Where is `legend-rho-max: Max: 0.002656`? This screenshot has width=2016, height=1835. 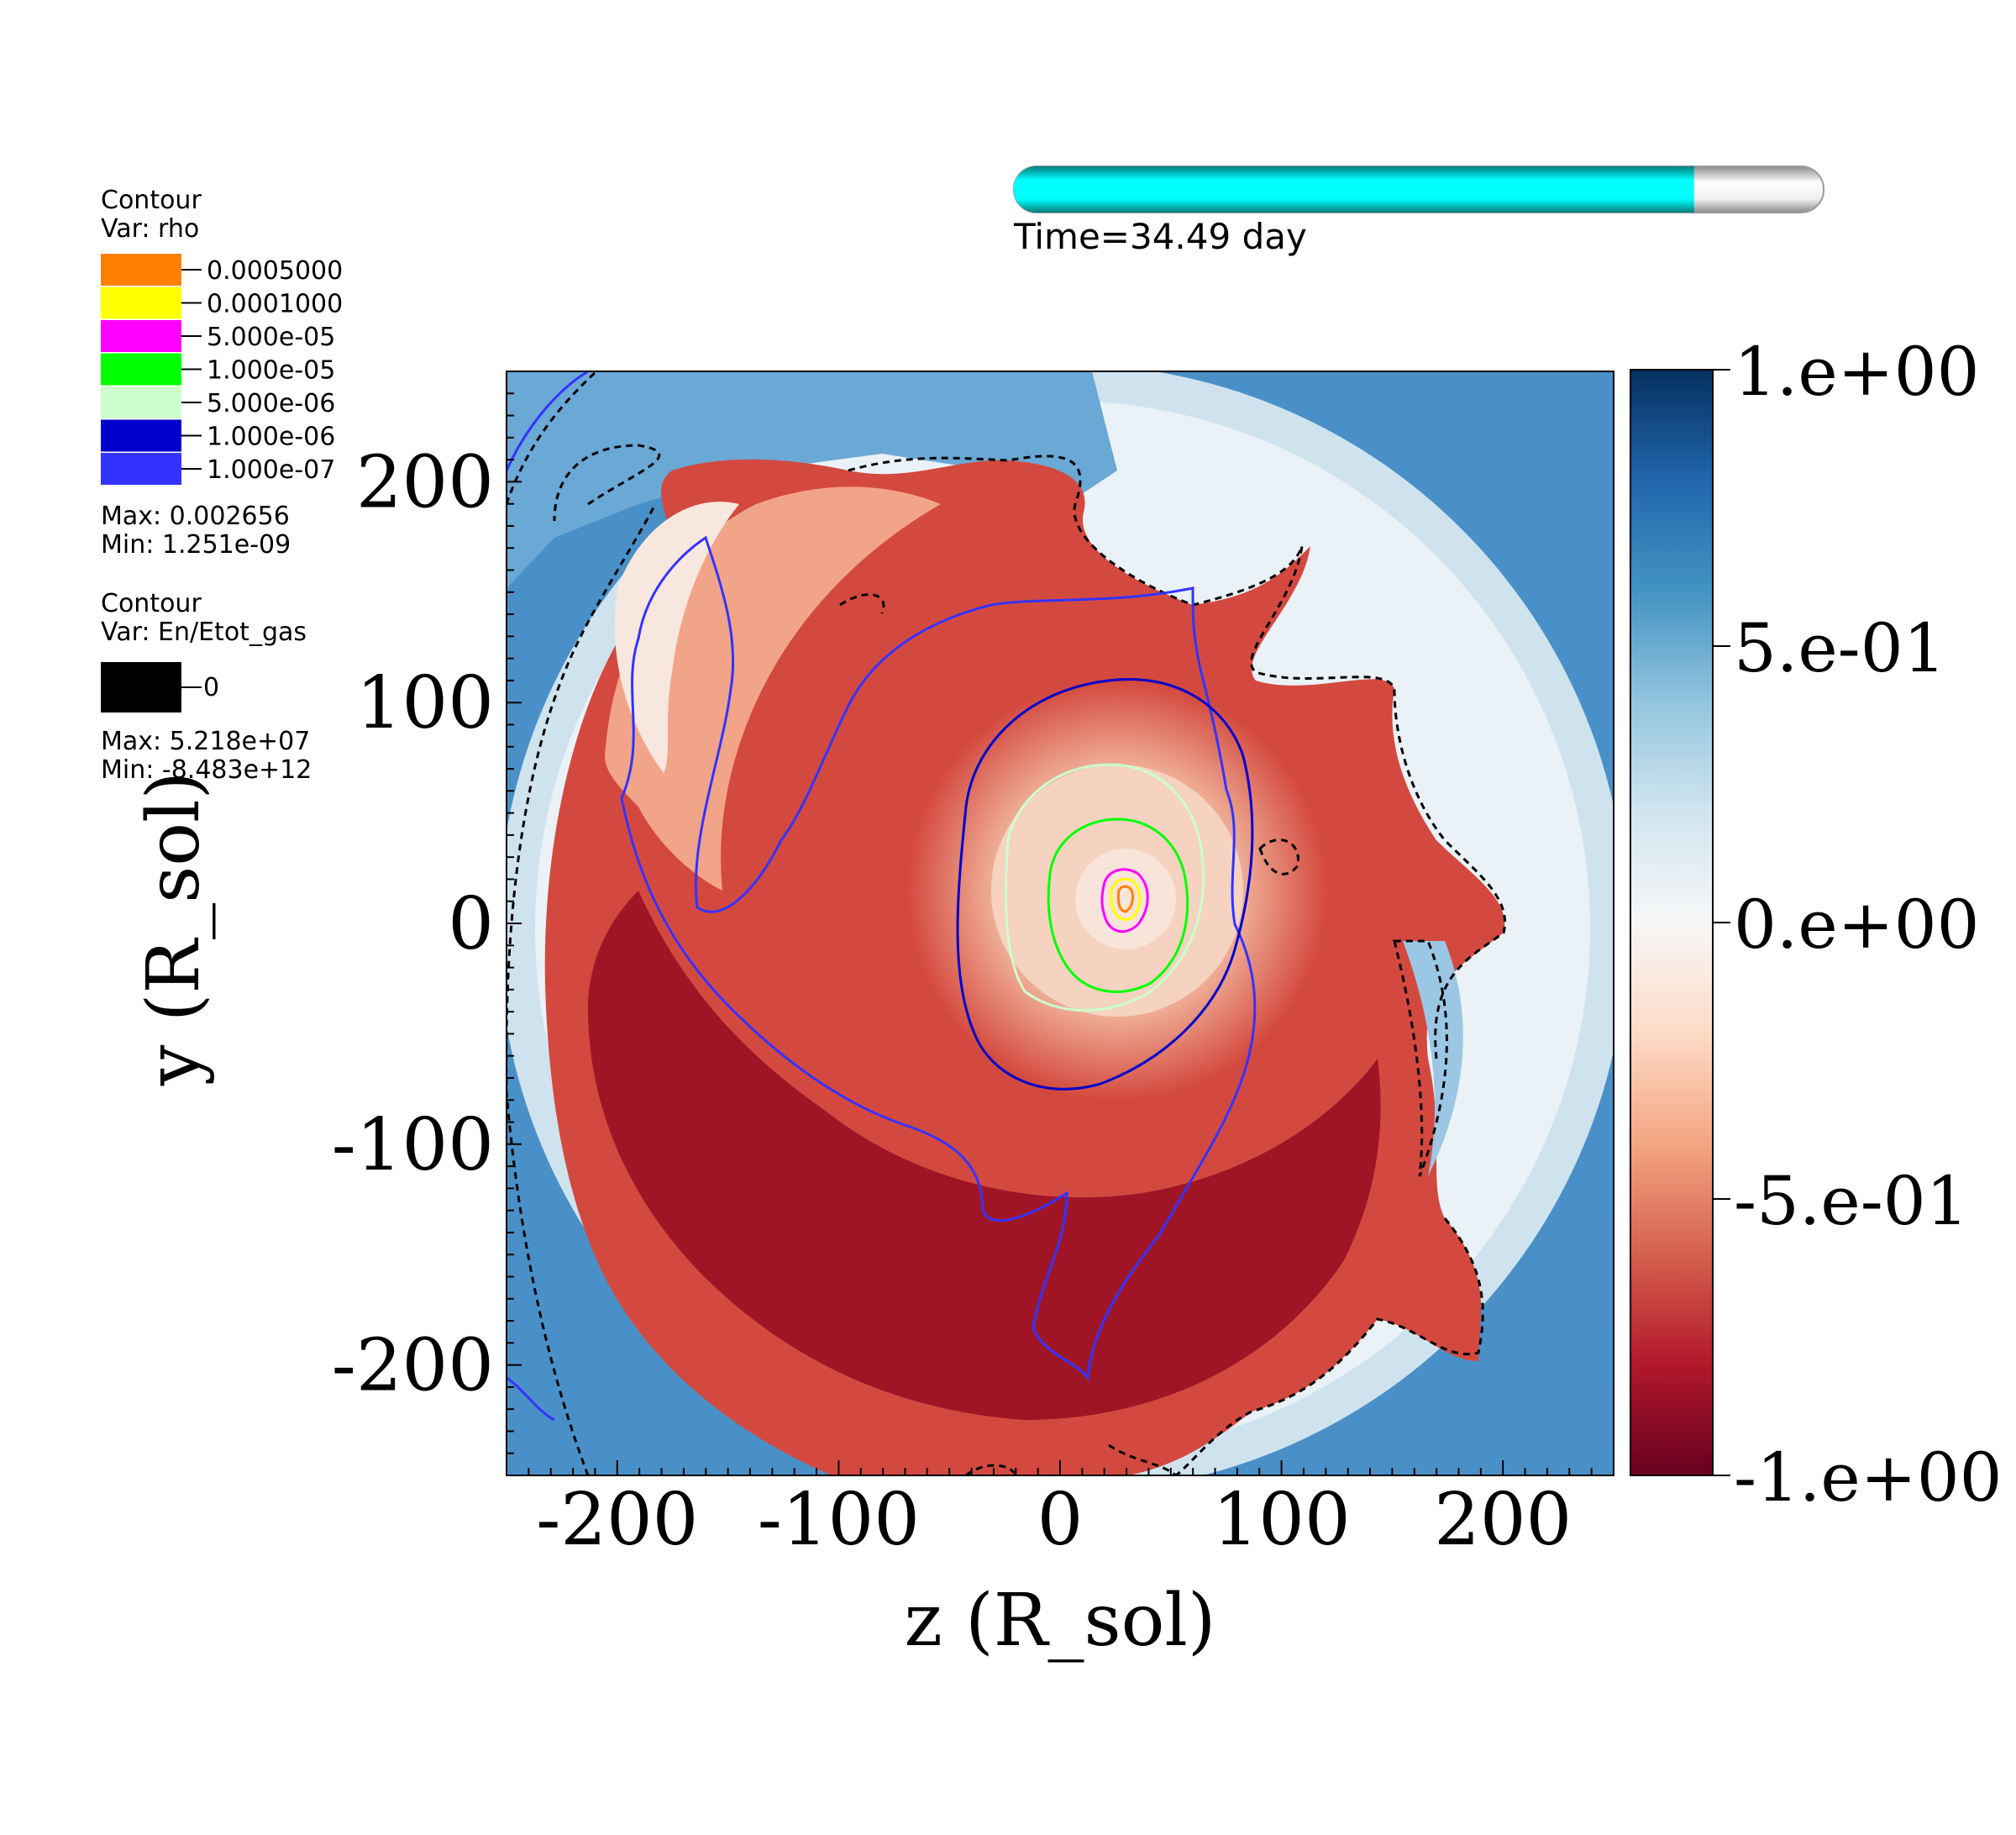 legend-rho-max: Max: 0.002656 is located at coordinates (195, 516).